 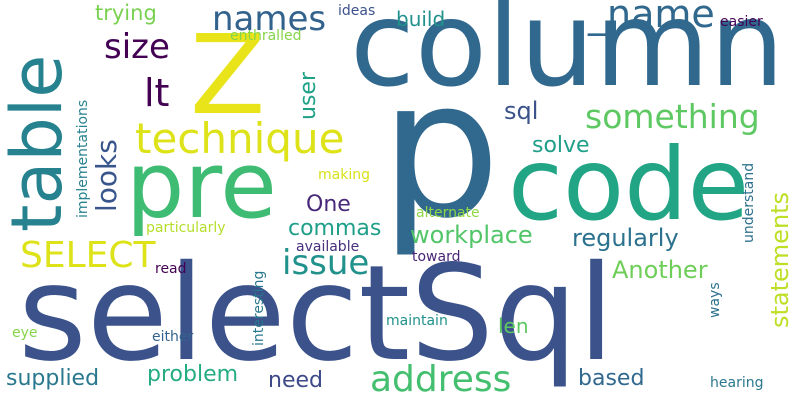 I want to click on word-either: either, so click(x=173, y=337).